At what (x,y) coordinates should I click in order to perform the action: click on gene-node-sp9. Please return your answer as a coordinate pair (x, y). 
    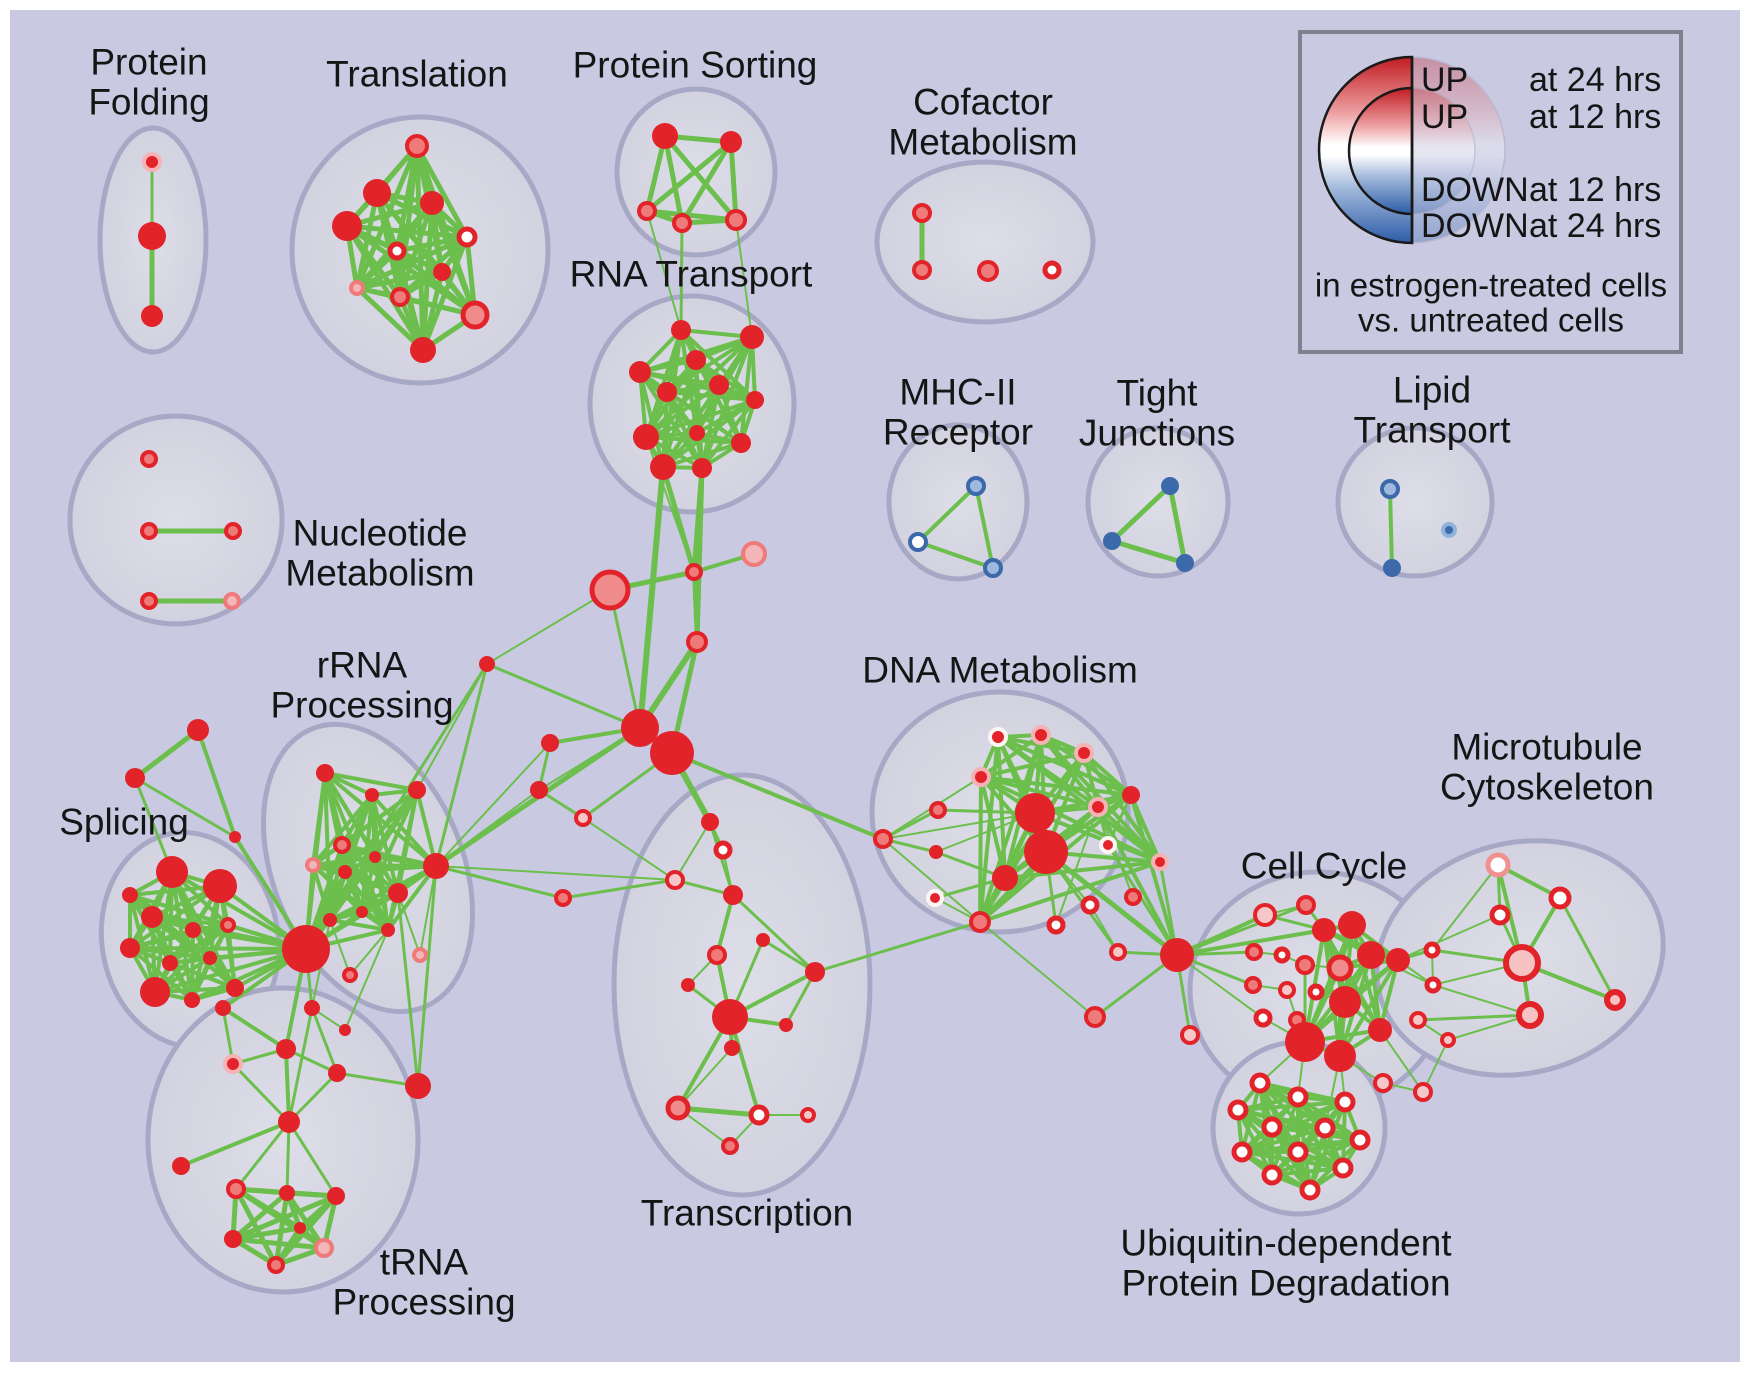
    Looking at the image, I should click on (210, 958).